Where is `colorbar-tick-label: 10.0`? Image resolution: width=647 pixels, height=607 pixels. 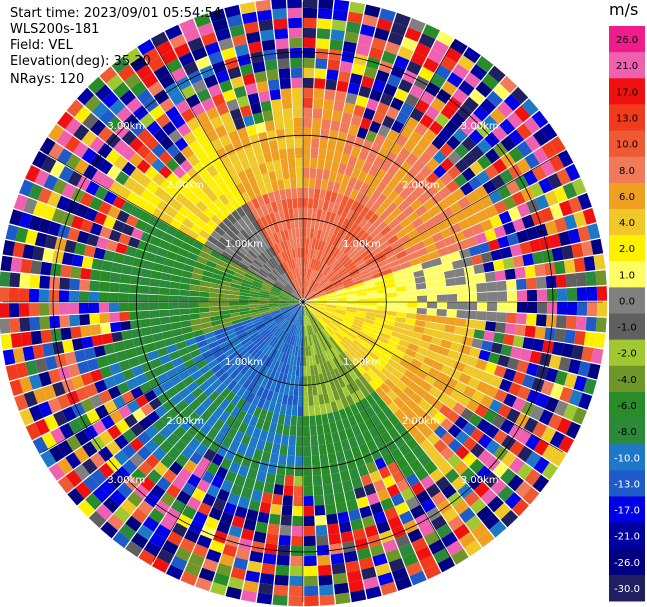
colorbar-tick-label: 10.0 is located at coordinates (627, 145).